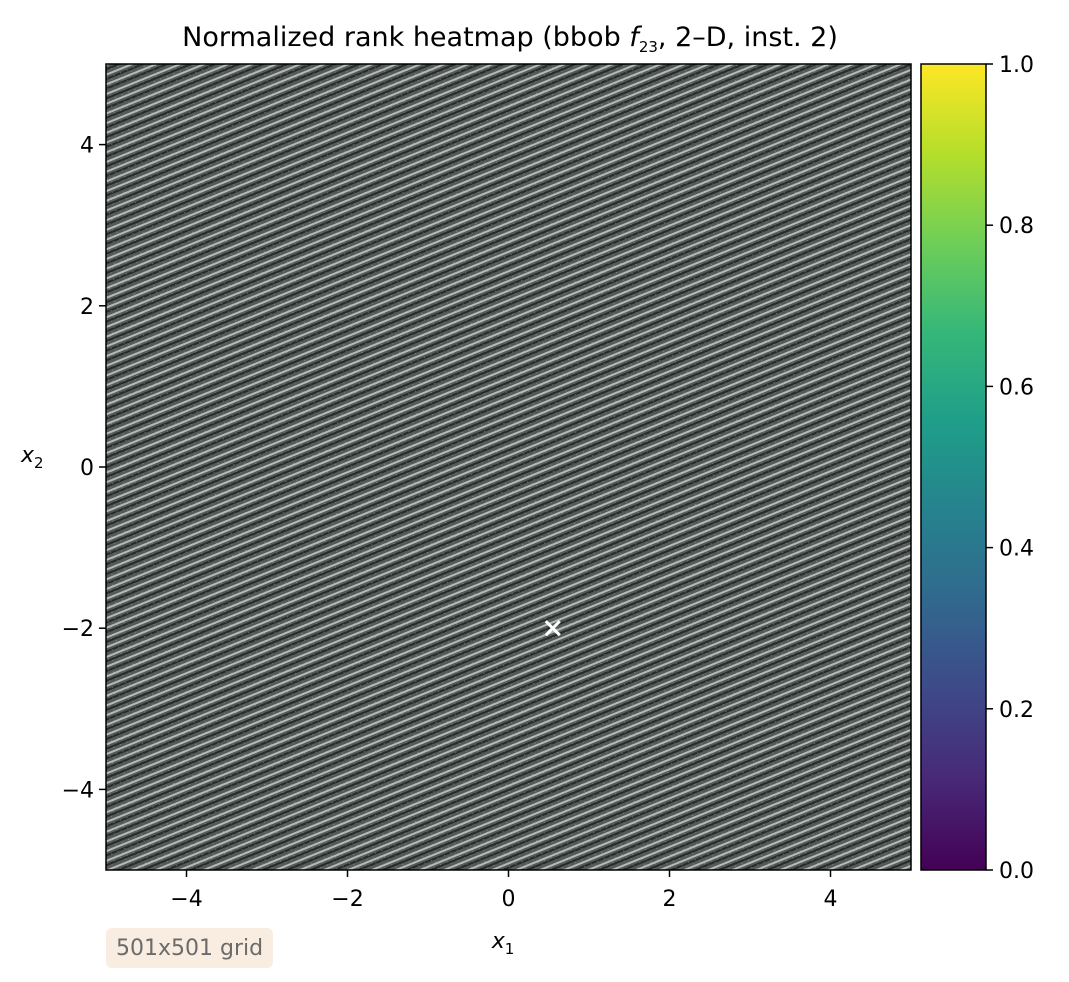 The image size is (1069, 982). What do you see at coordinates (190, 948) in the screenshot?
I see `grid-size-badge: 501x501 grid` at bounding box center [190, 948].